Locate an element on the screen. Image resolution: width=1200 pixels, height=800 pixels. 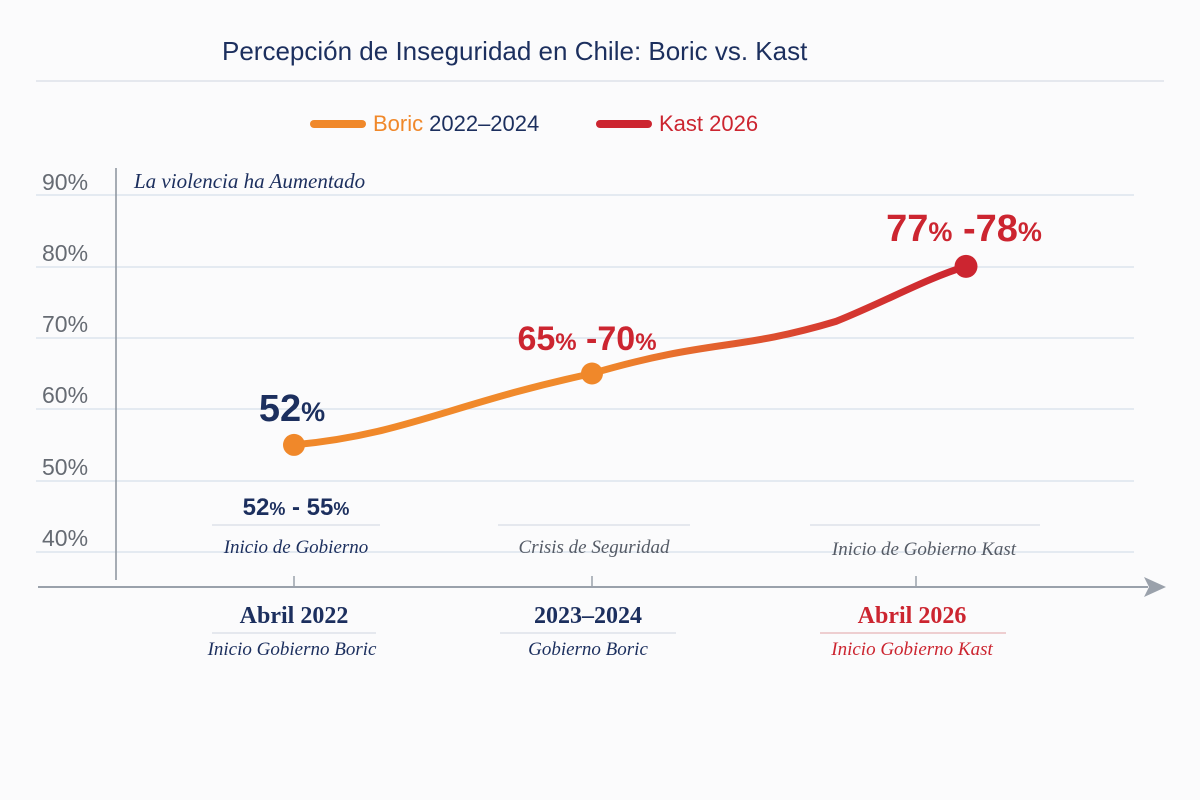
legend-label-boric: Boric 2022–2024 is located at coordinates (456, 123).